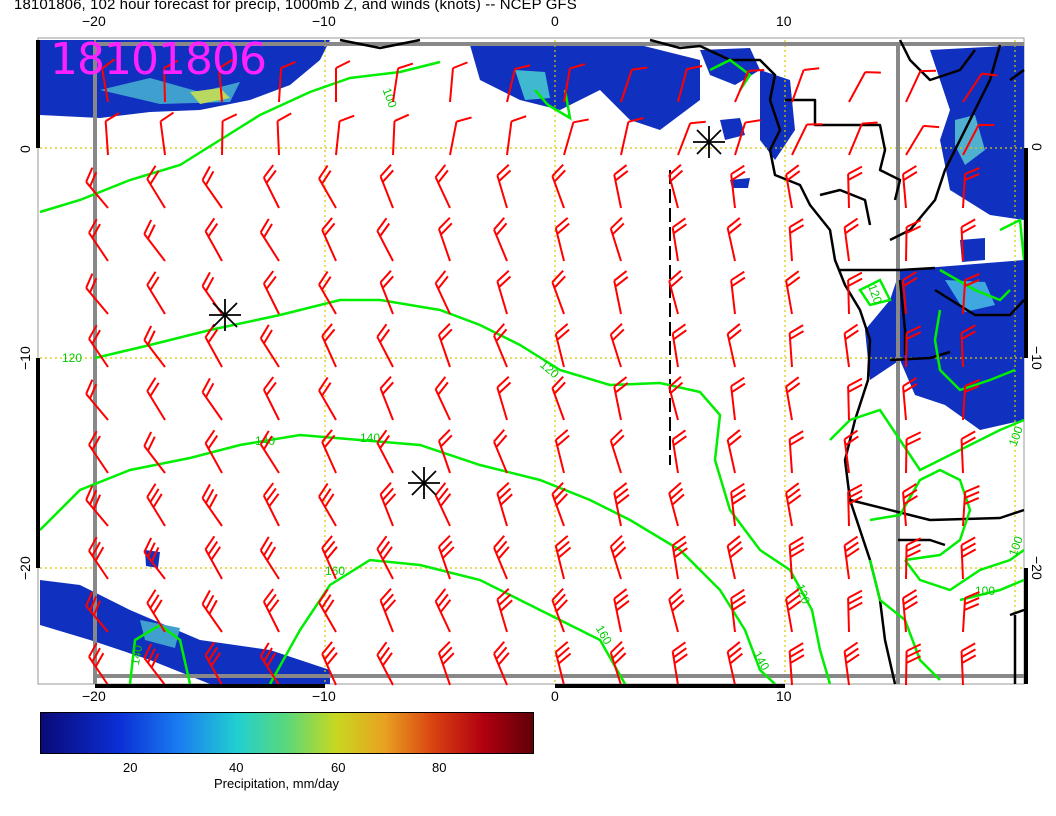  I want to click on colorbar-tick: 60, so click(338, 767).